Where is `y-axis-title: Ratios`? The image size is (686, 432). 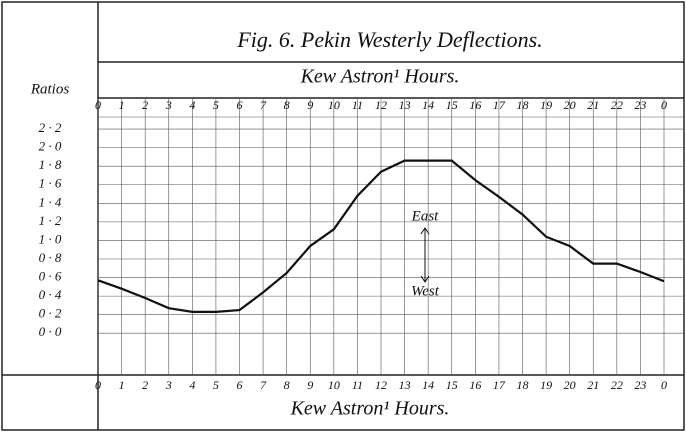
y-axis-title: Ratios is located at coordinates (49, 89).